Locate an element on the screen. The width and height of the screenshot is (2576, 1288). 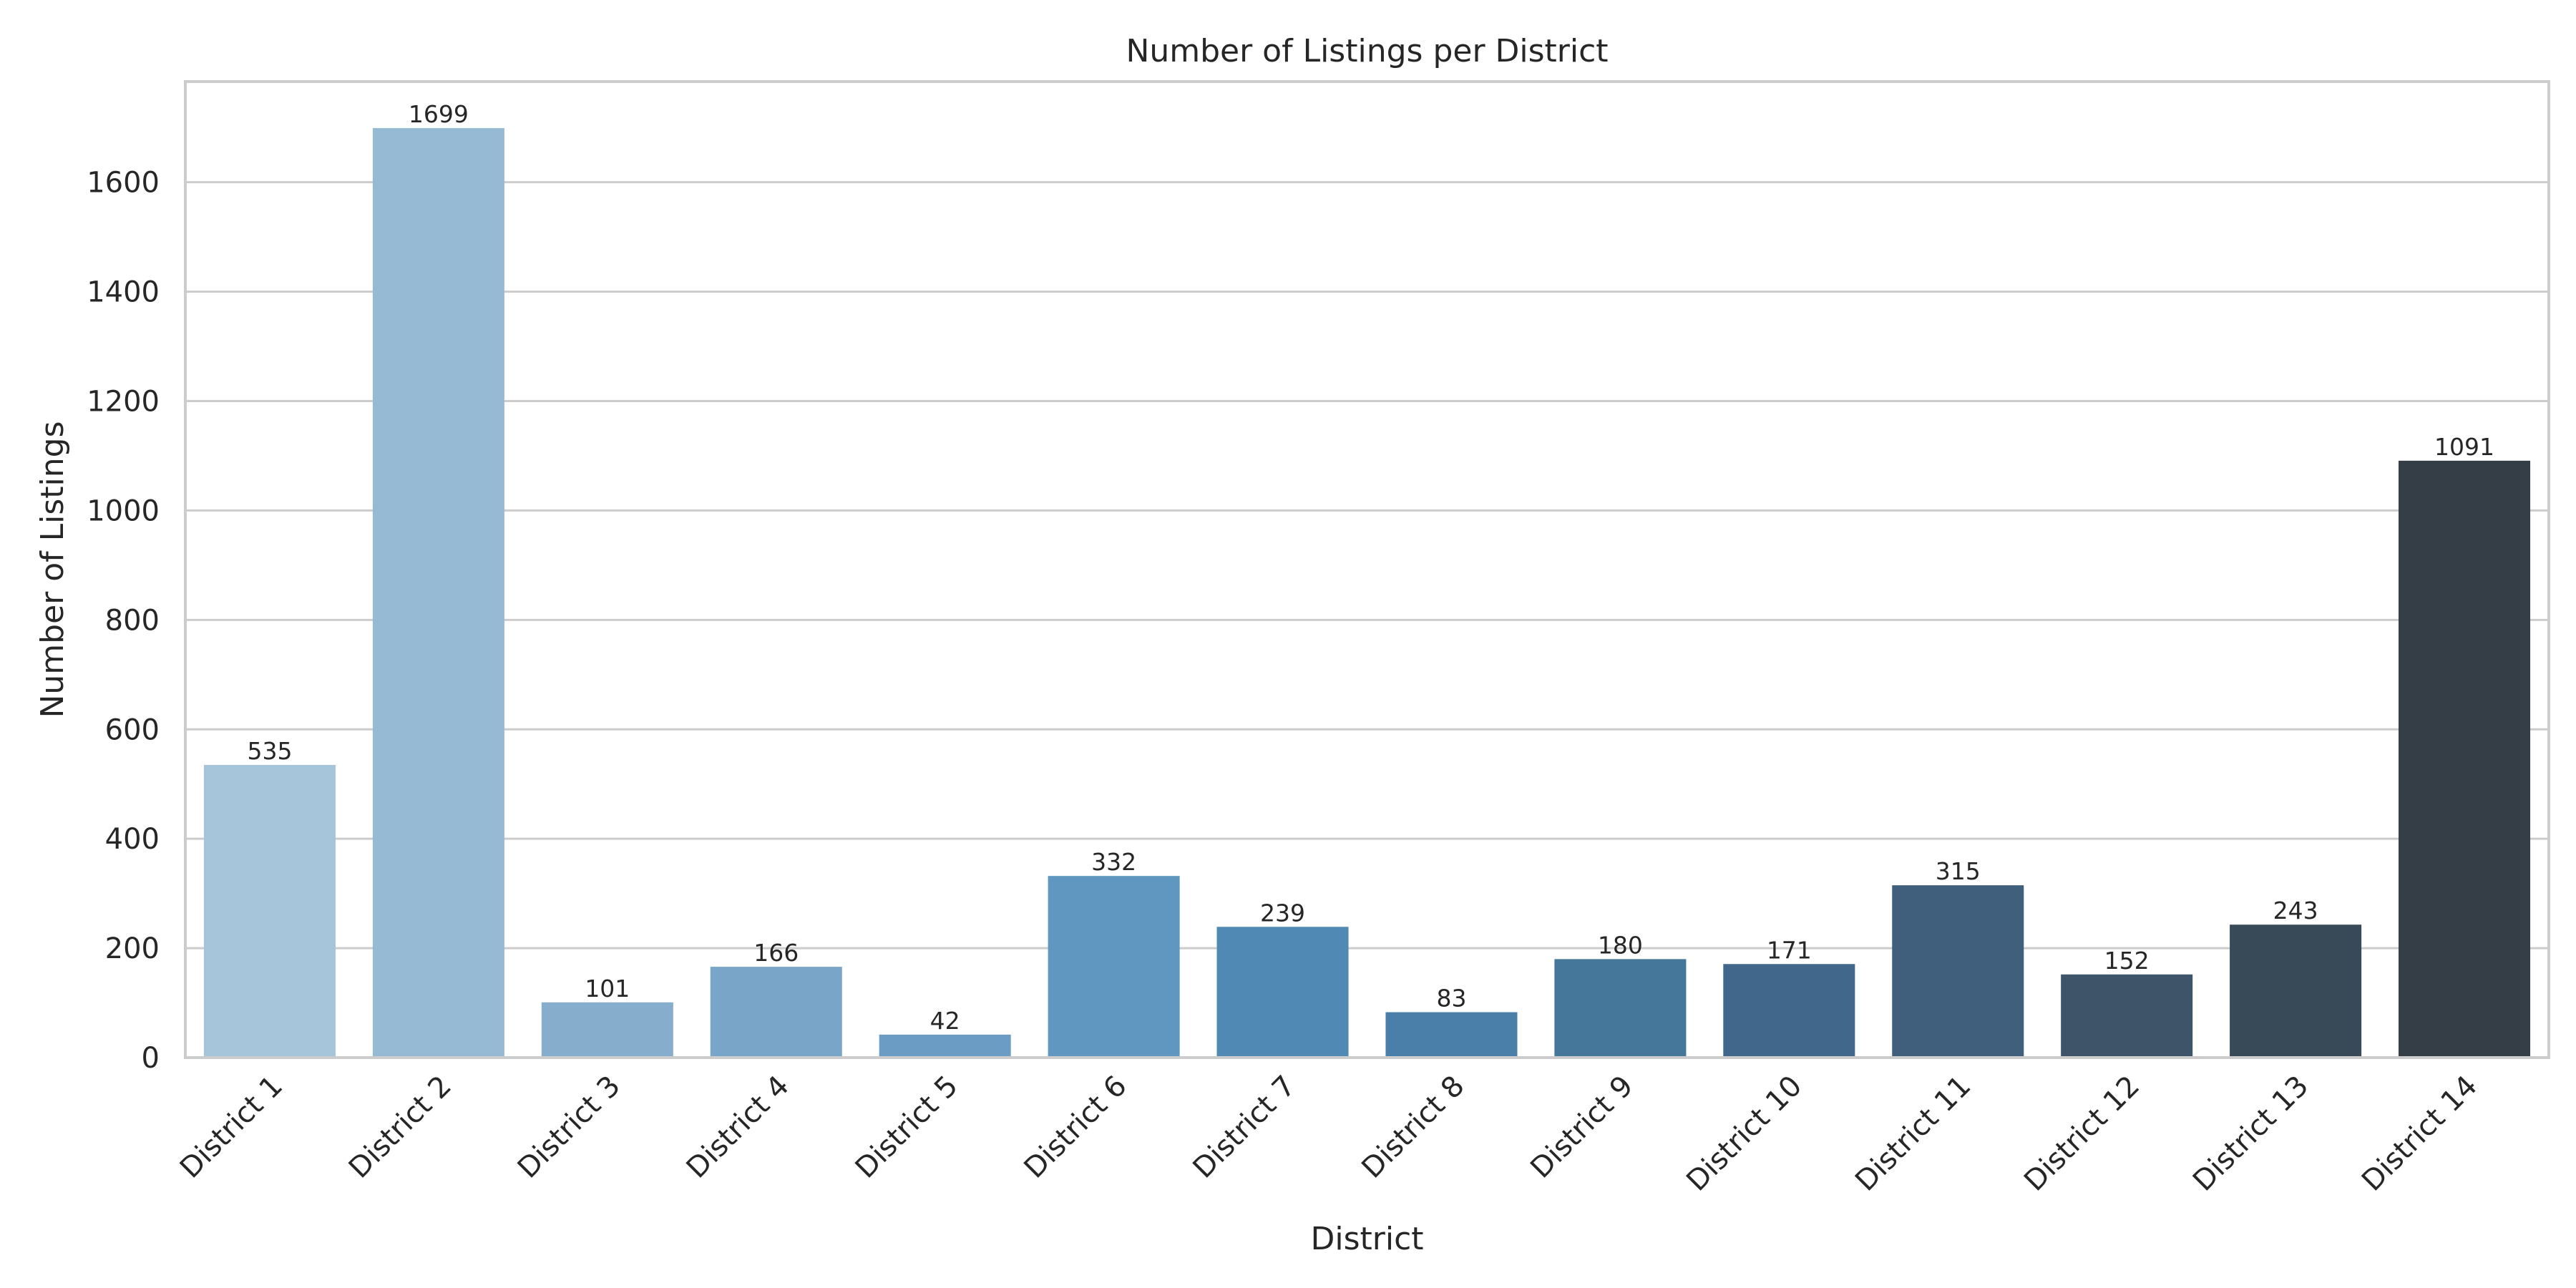
data-label: 1091 is located at coordinates (2464, 447).